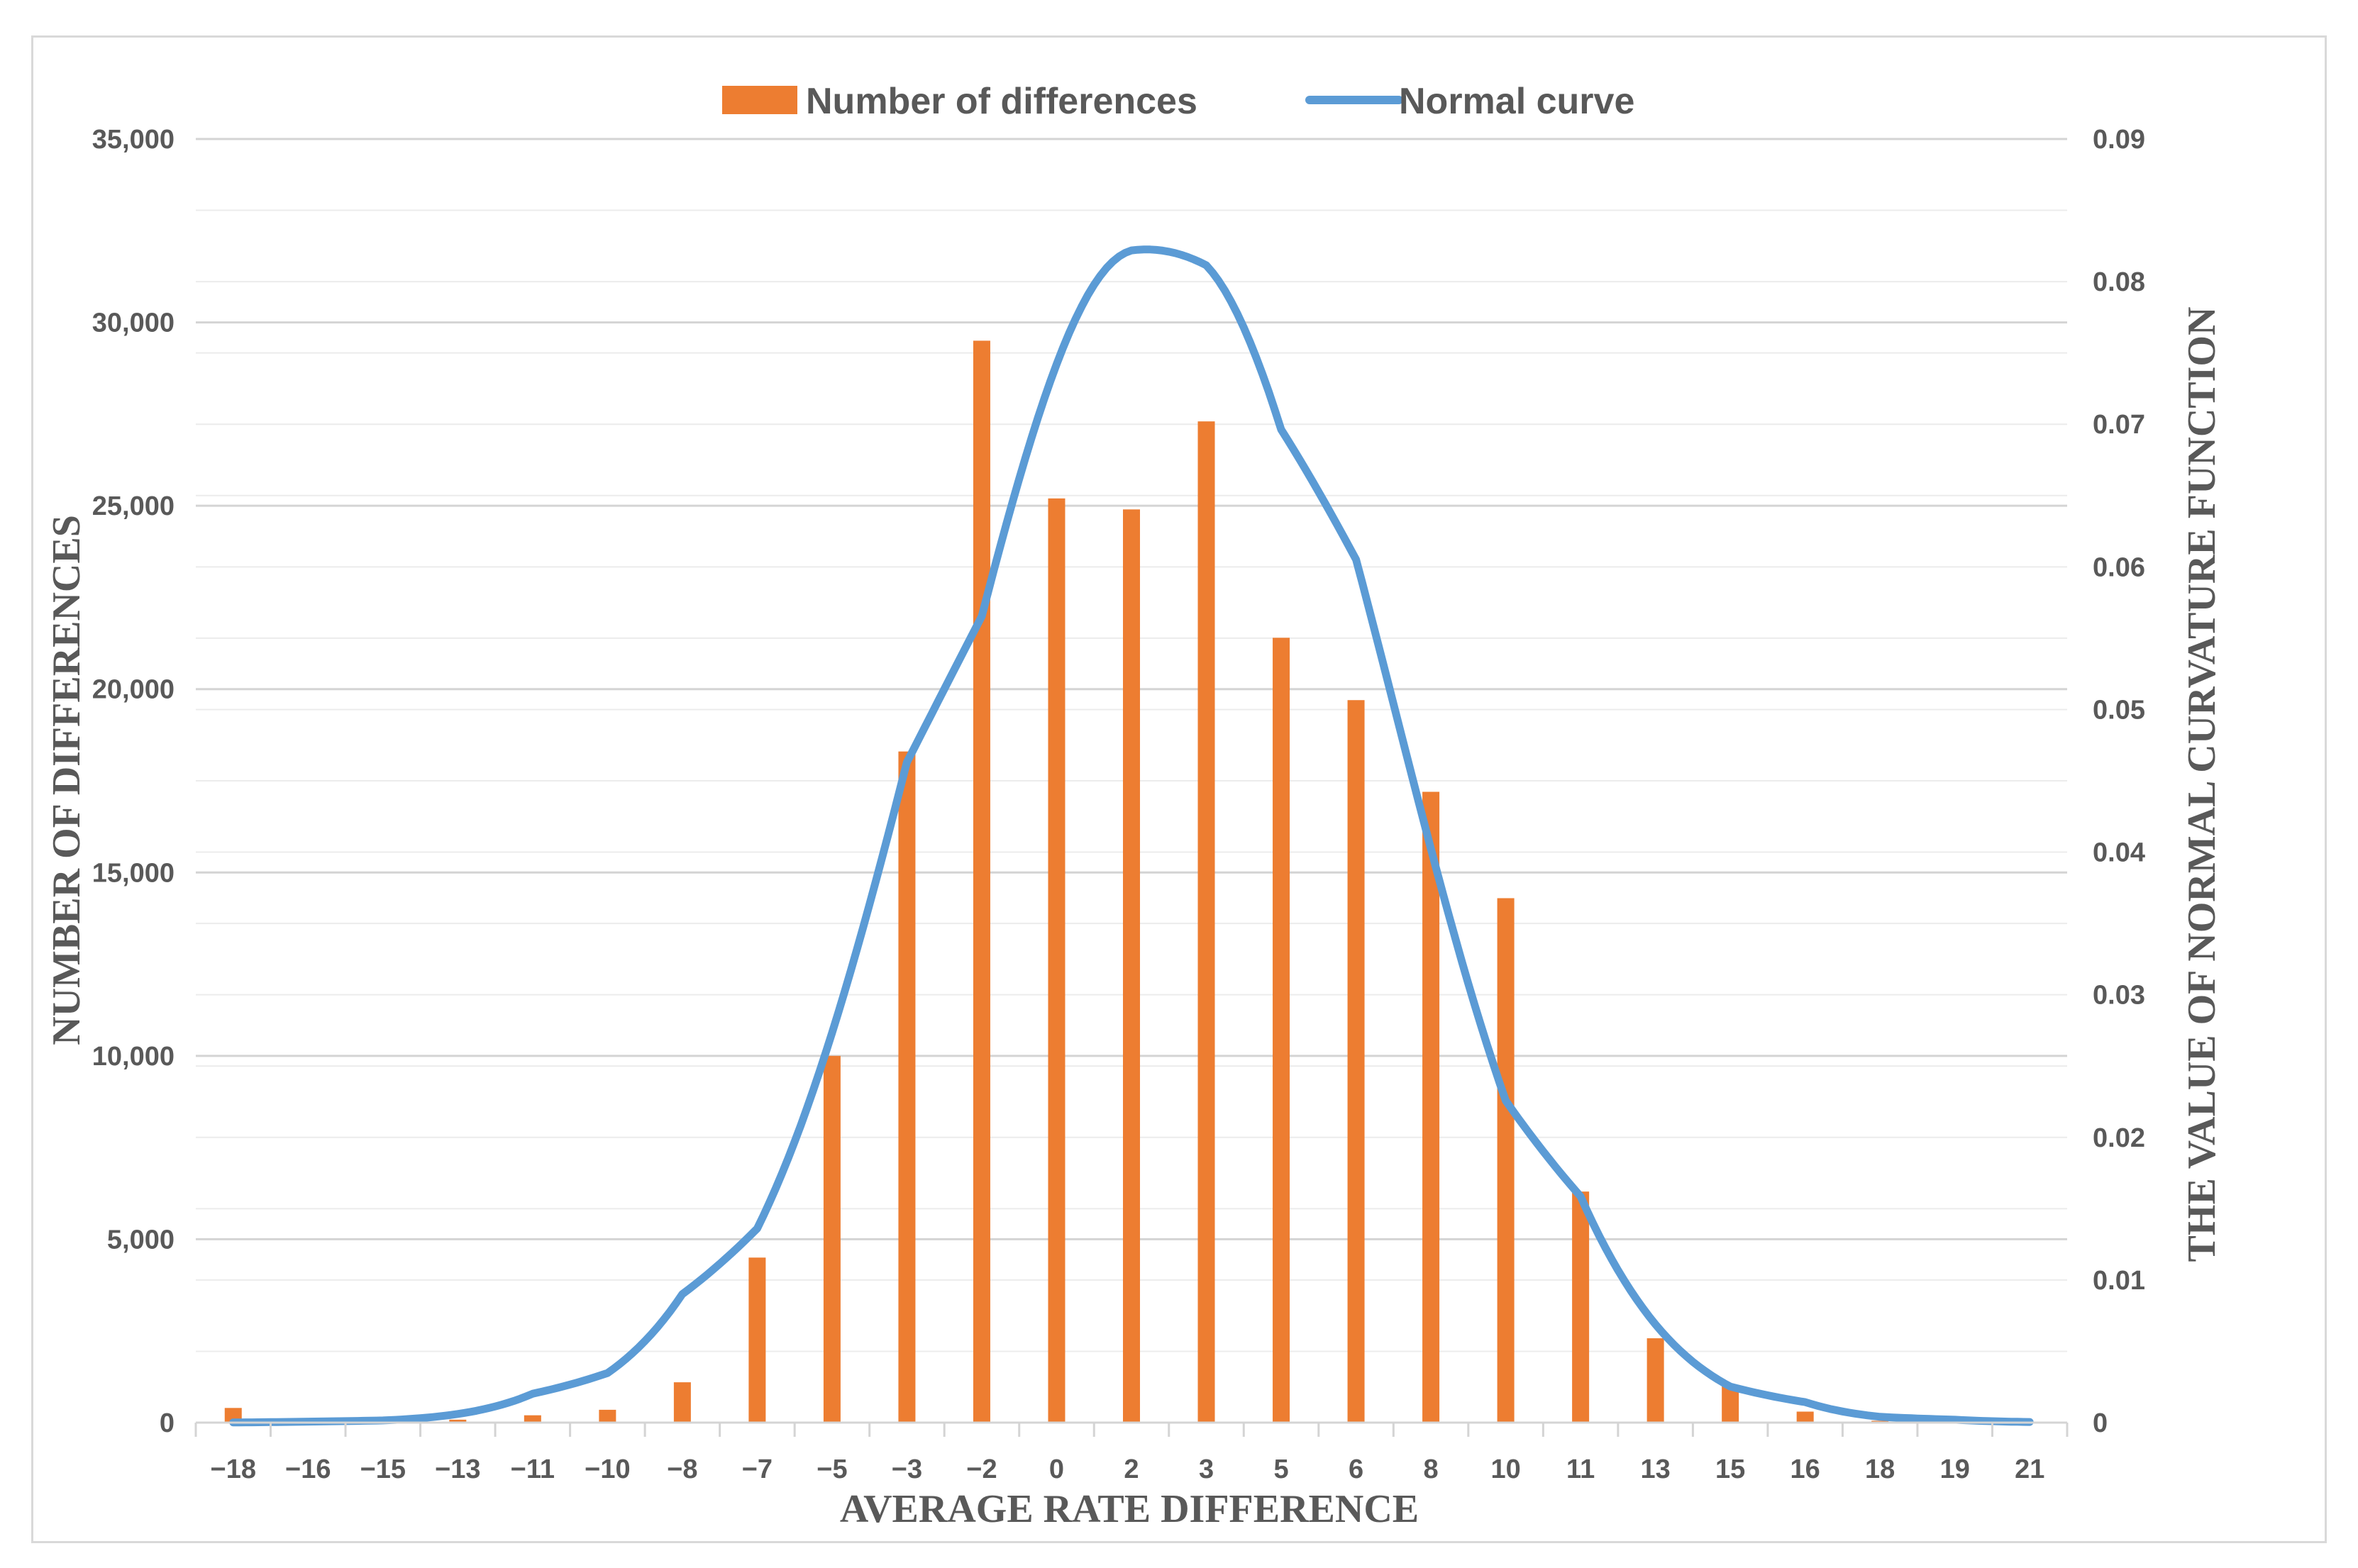 Image resolution: width=2358 pixels, height=1568 pixels. Describe the element at coordinates (1131, 1469) in the screenshot. I see `x-tick-label: 2` at that location.